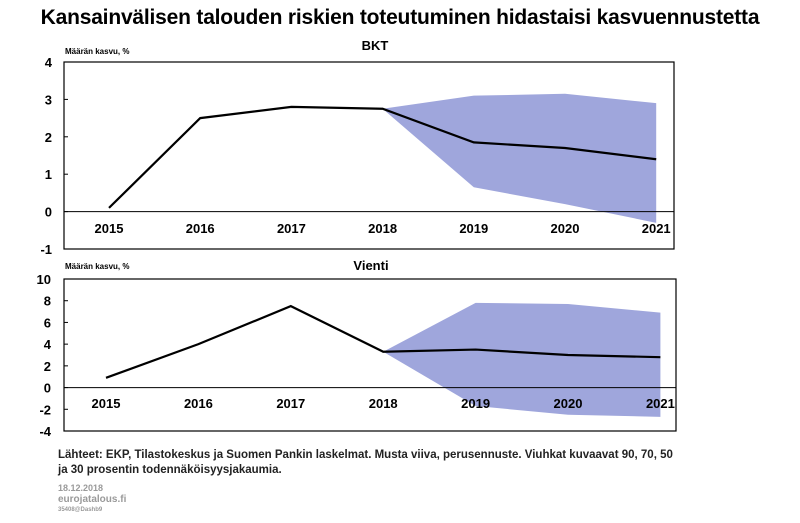  Describe the element at coordinates (375, 45) in the screenshot. I see `gdp-chart-title: BKT` at that location.